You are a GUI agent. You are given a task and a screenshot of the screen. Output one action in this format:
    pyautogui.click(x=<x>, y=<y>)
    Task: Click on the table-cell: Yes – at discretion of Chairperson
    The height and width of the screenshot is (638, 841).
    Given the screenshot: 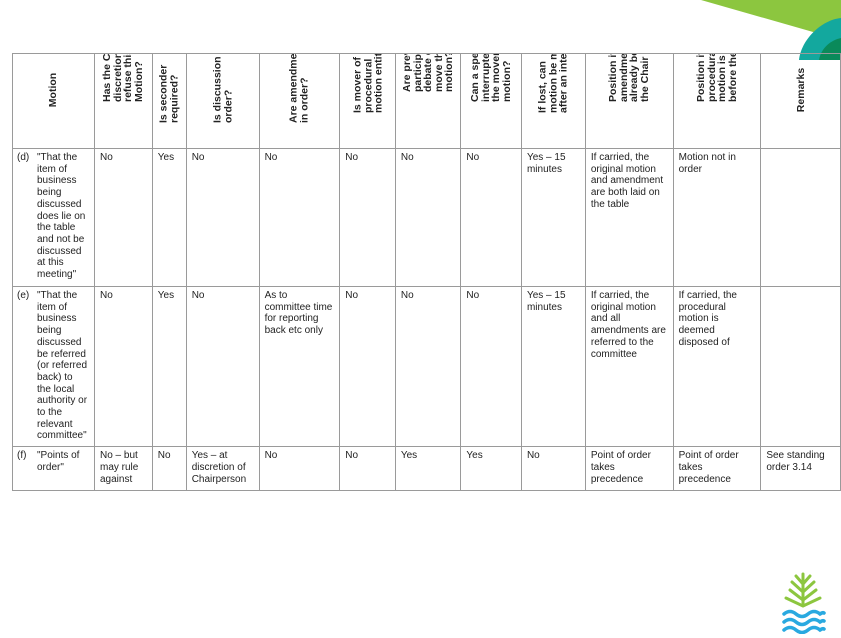 What is the action you would take?
    pyautogui.click(x=222, y=469)
    